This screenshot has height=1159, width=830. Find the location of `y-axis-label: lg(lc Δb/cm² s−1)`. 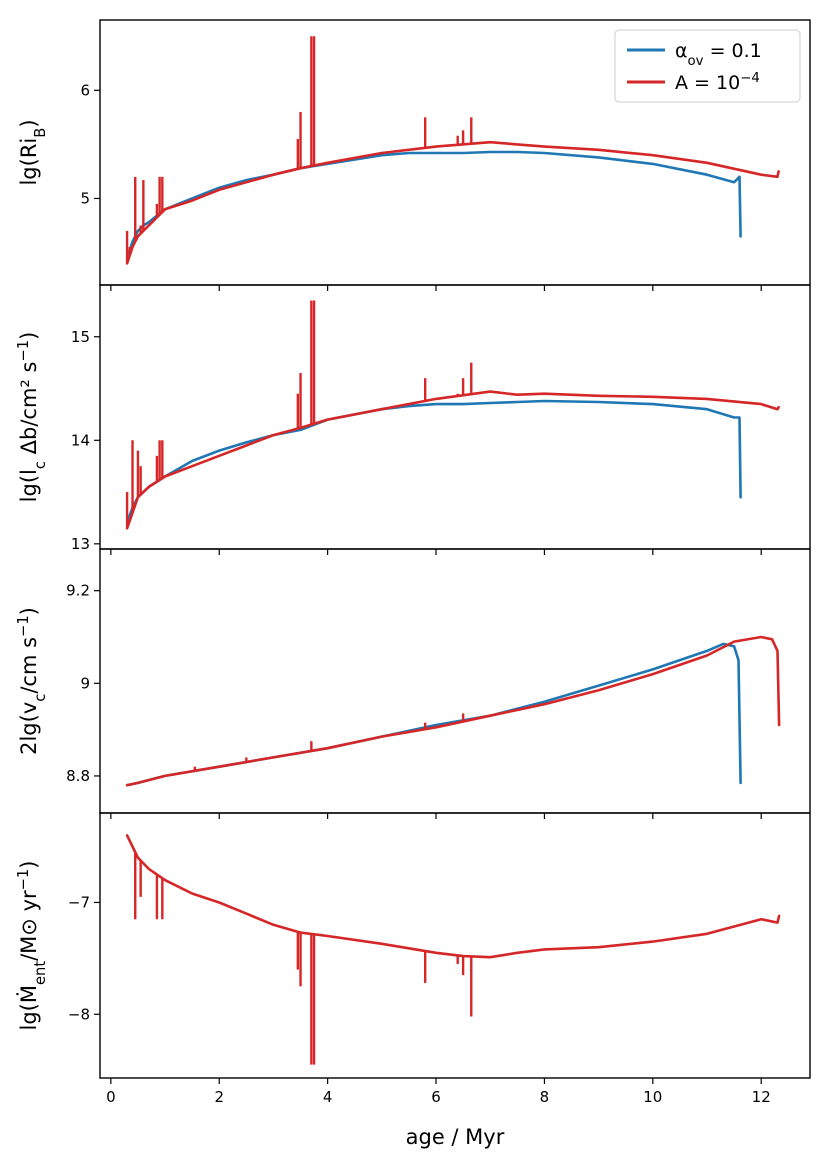

y-axis-label: lg(lc Δb/cm² s−1) is located at coordinates (32, 417).